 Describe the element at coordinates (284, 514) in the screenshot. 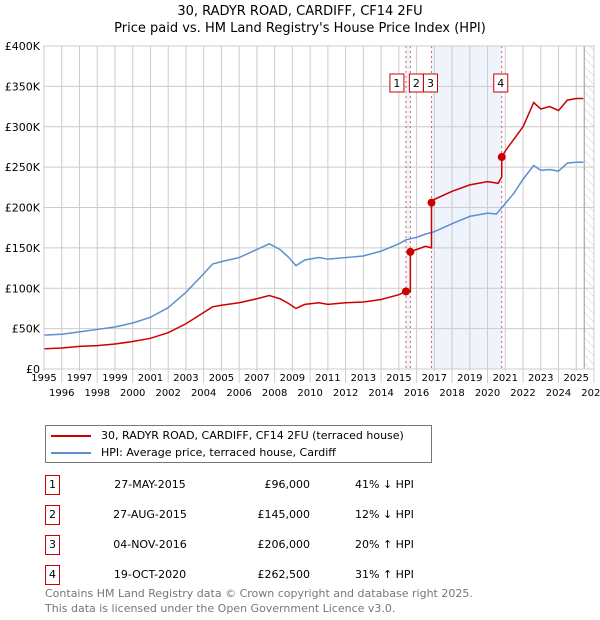

I see `sale-price: £145,000` at that location.